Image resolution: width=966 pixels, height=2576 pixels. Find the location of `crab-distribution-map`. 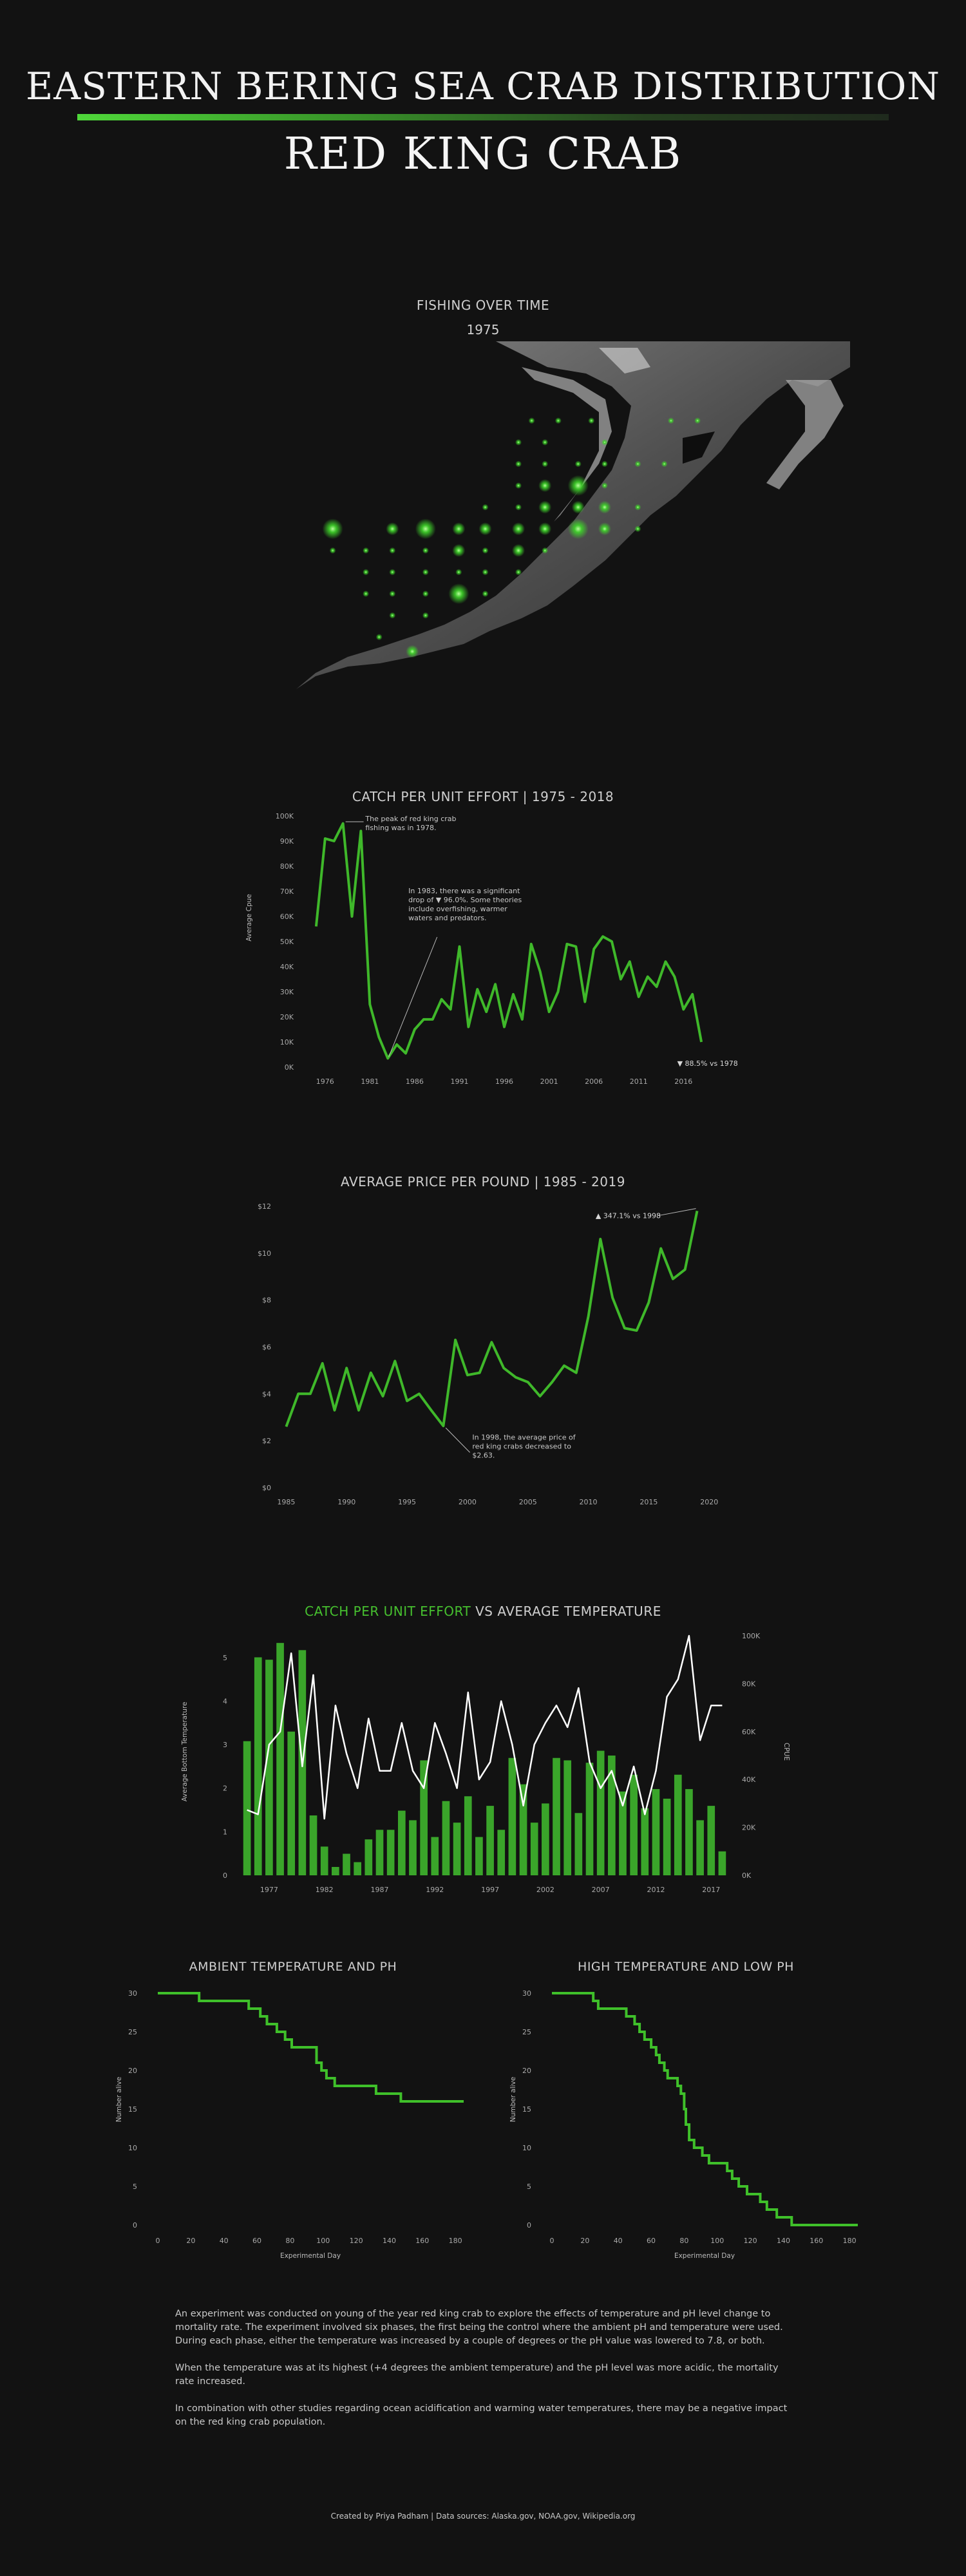

crab-distribution-map is located at coordinates (518, 522).